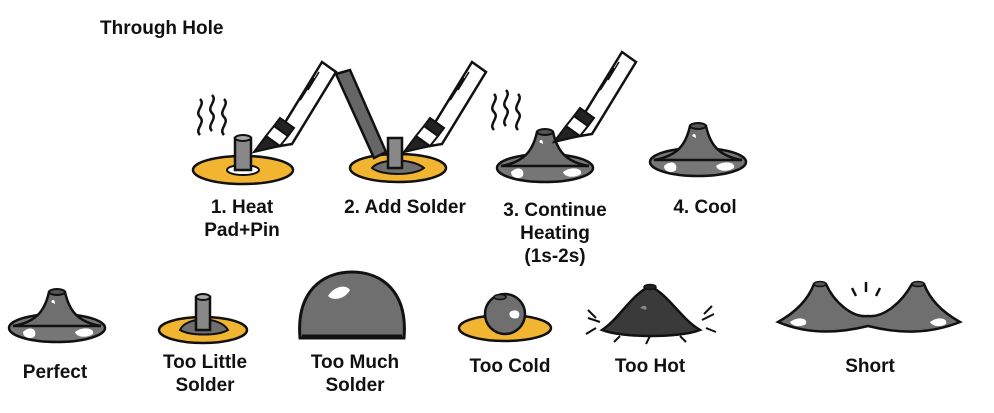 The height and width of the screenshot is (413, 994). I want to click on step-label-line: 2. Add Solder, so click(405, 207).